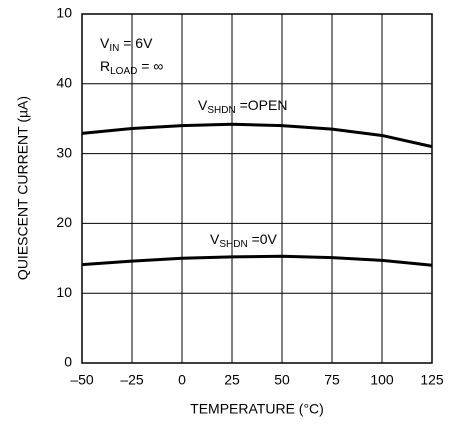 This screenshot has width=460, height=425. What do you see at coordinates (114, 48) in the screenshot?
I see `annotation-sub: IN` at bounding box center [114, 48].